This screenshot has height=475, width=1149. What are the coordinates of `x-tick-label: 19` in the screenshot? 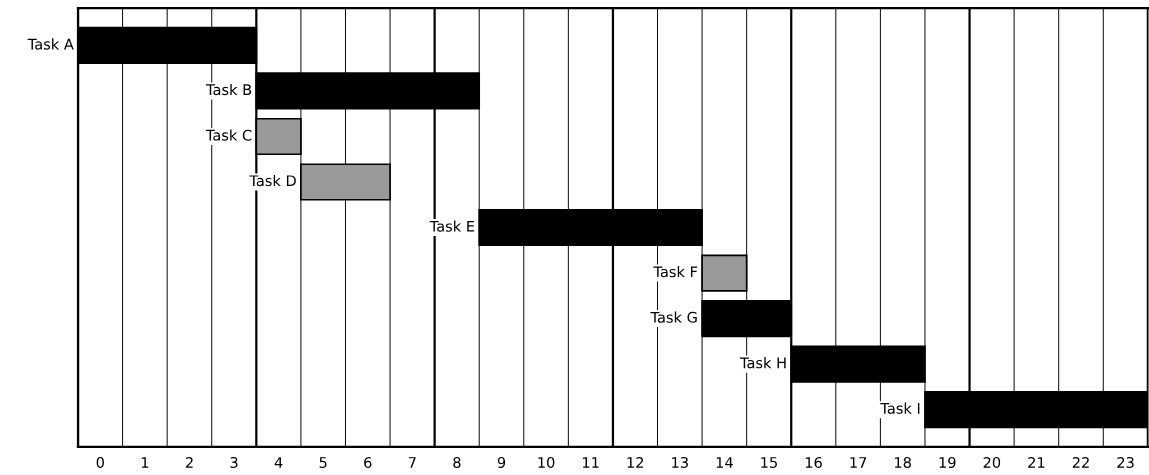 It's located at (947, 462).